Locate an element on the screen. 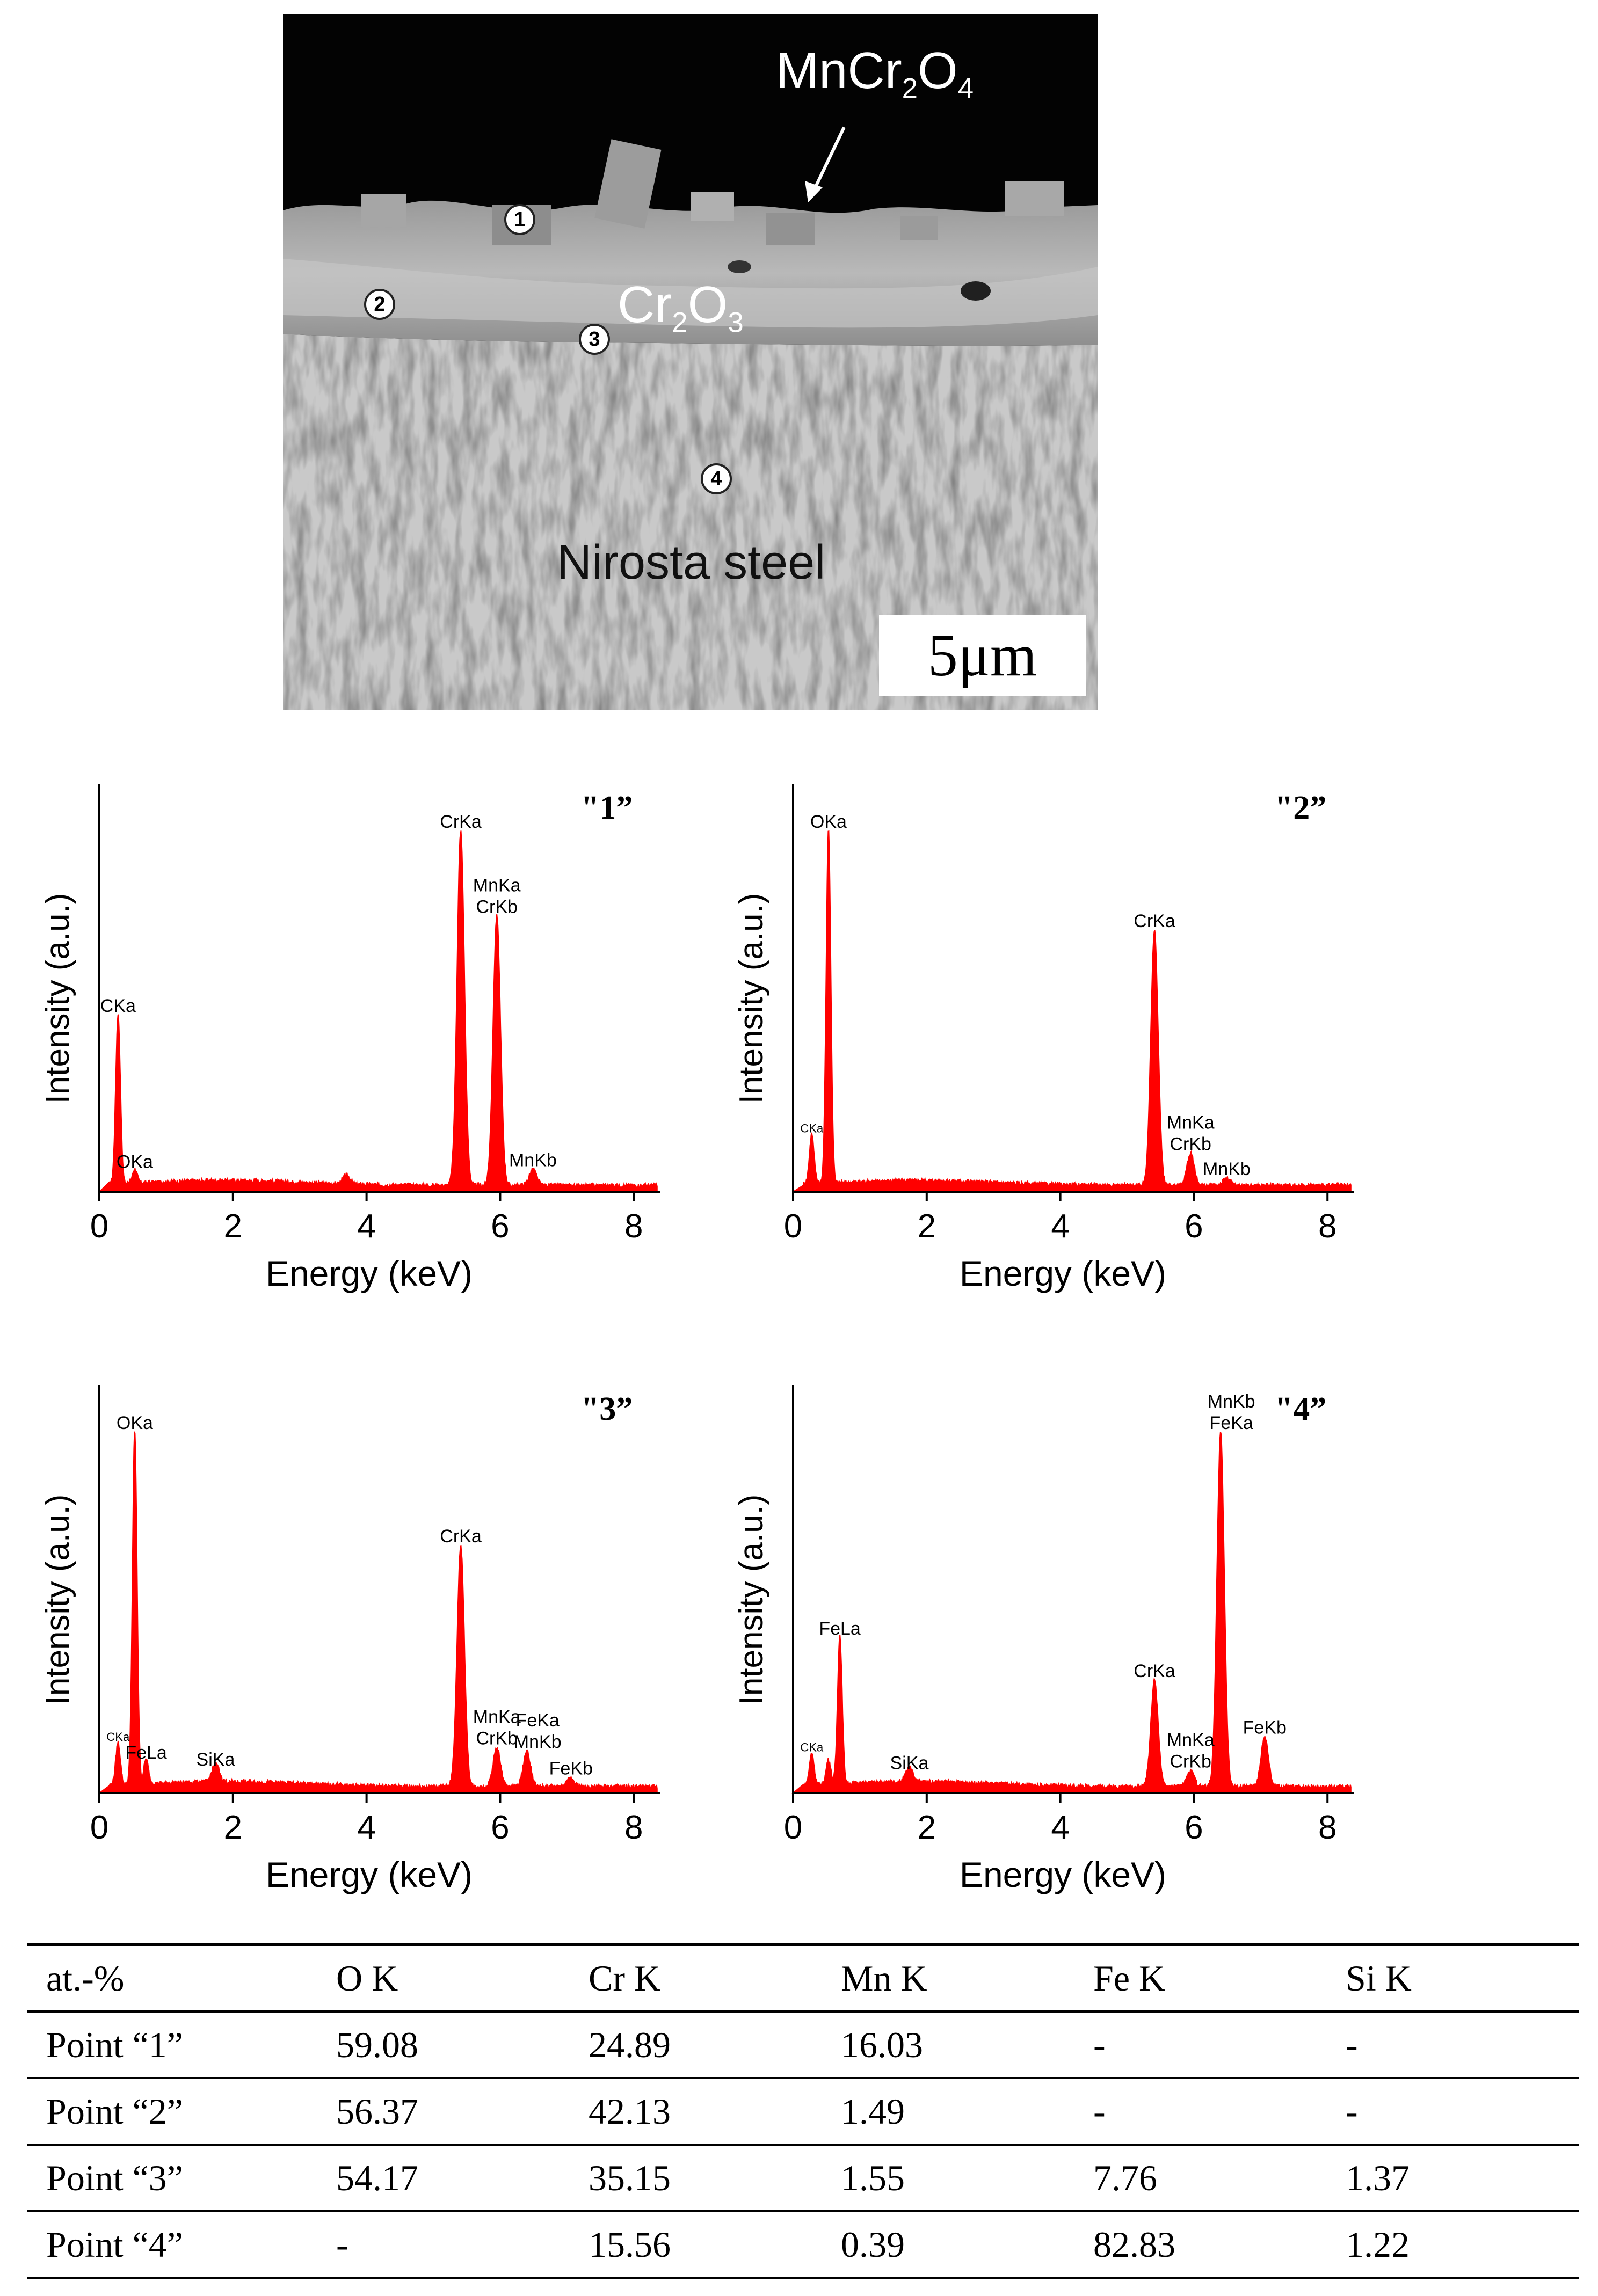 The image size is (1598, 2296). table-header-cell: Si K is located at coordinates (1379, 1978).